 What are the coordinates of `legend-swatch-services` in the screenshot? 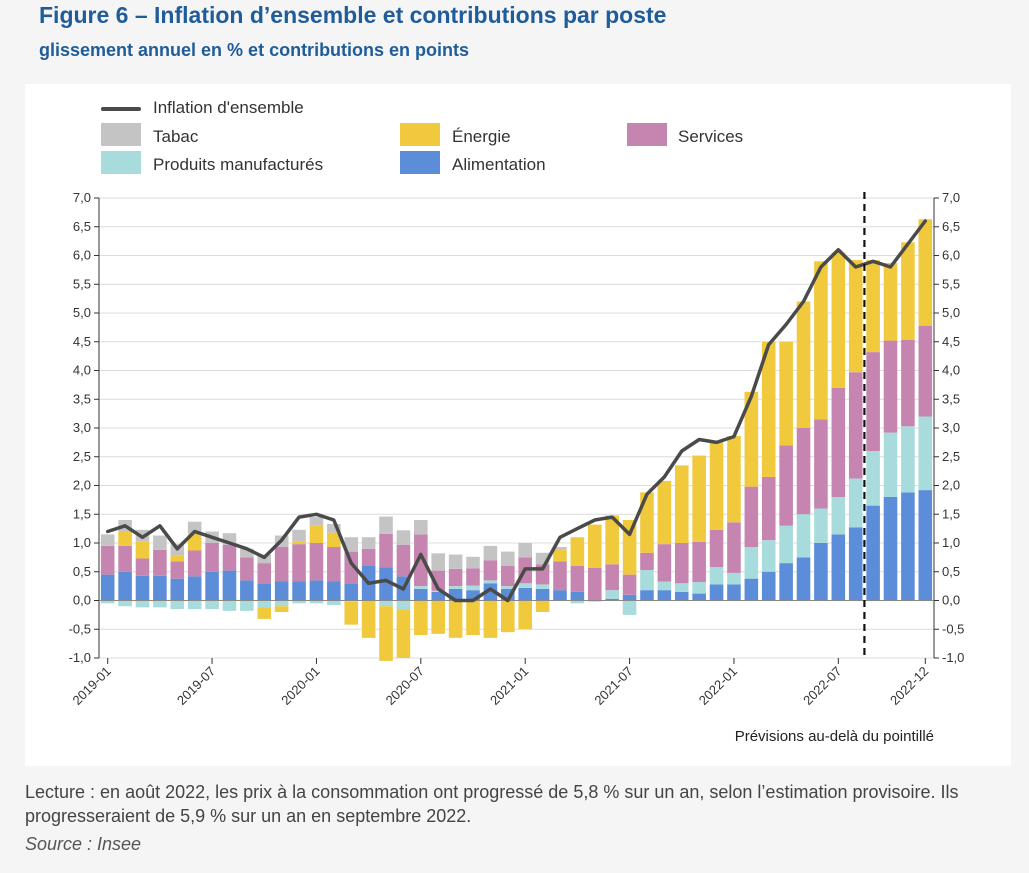 It's located at (647, 134).